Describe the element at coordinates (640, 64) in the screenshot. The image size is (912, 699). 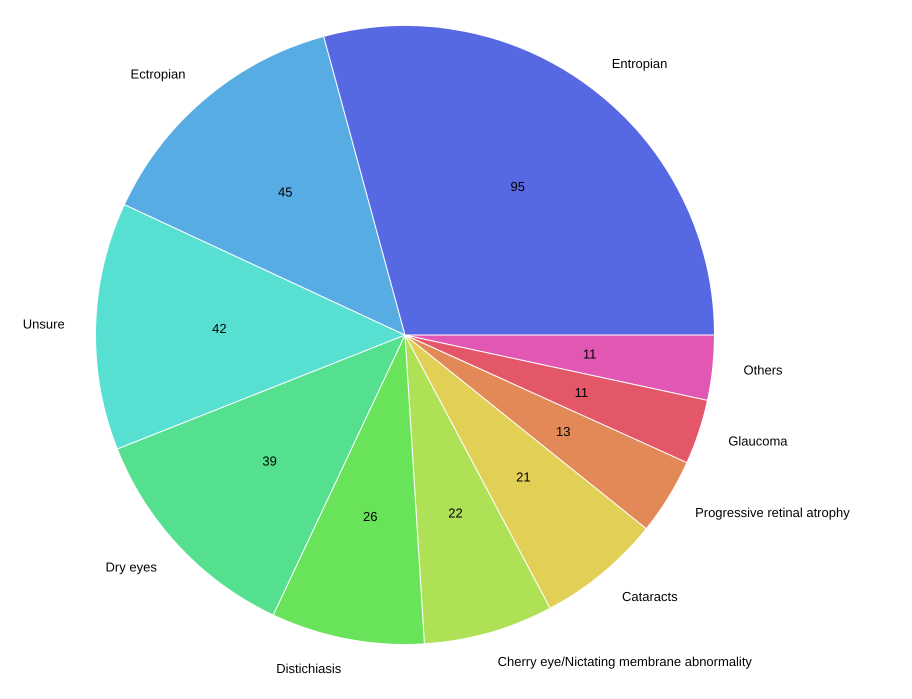
I see `slice-label: Entropian` at that location.